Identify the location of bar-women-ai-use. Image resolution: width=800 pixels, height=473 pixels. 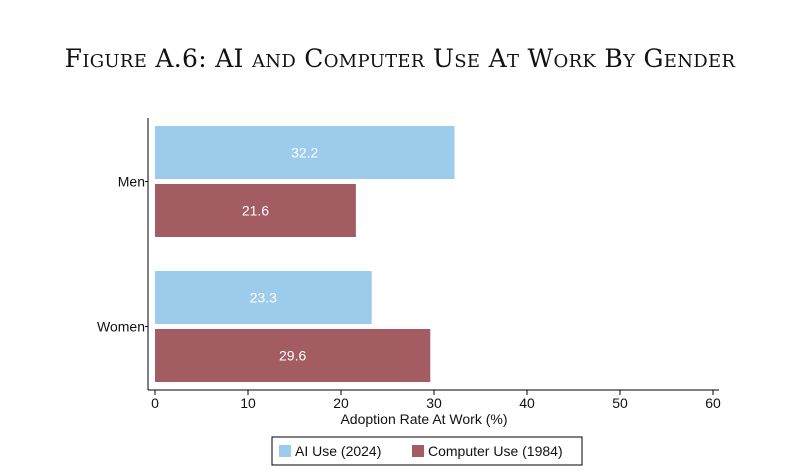
(263, 297).